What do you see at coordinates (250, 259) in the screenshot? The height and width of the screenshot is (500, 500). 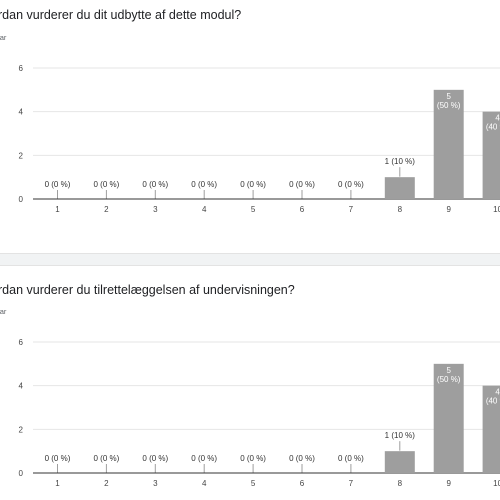 I see `section-divider` at bounding box center [250, 259].